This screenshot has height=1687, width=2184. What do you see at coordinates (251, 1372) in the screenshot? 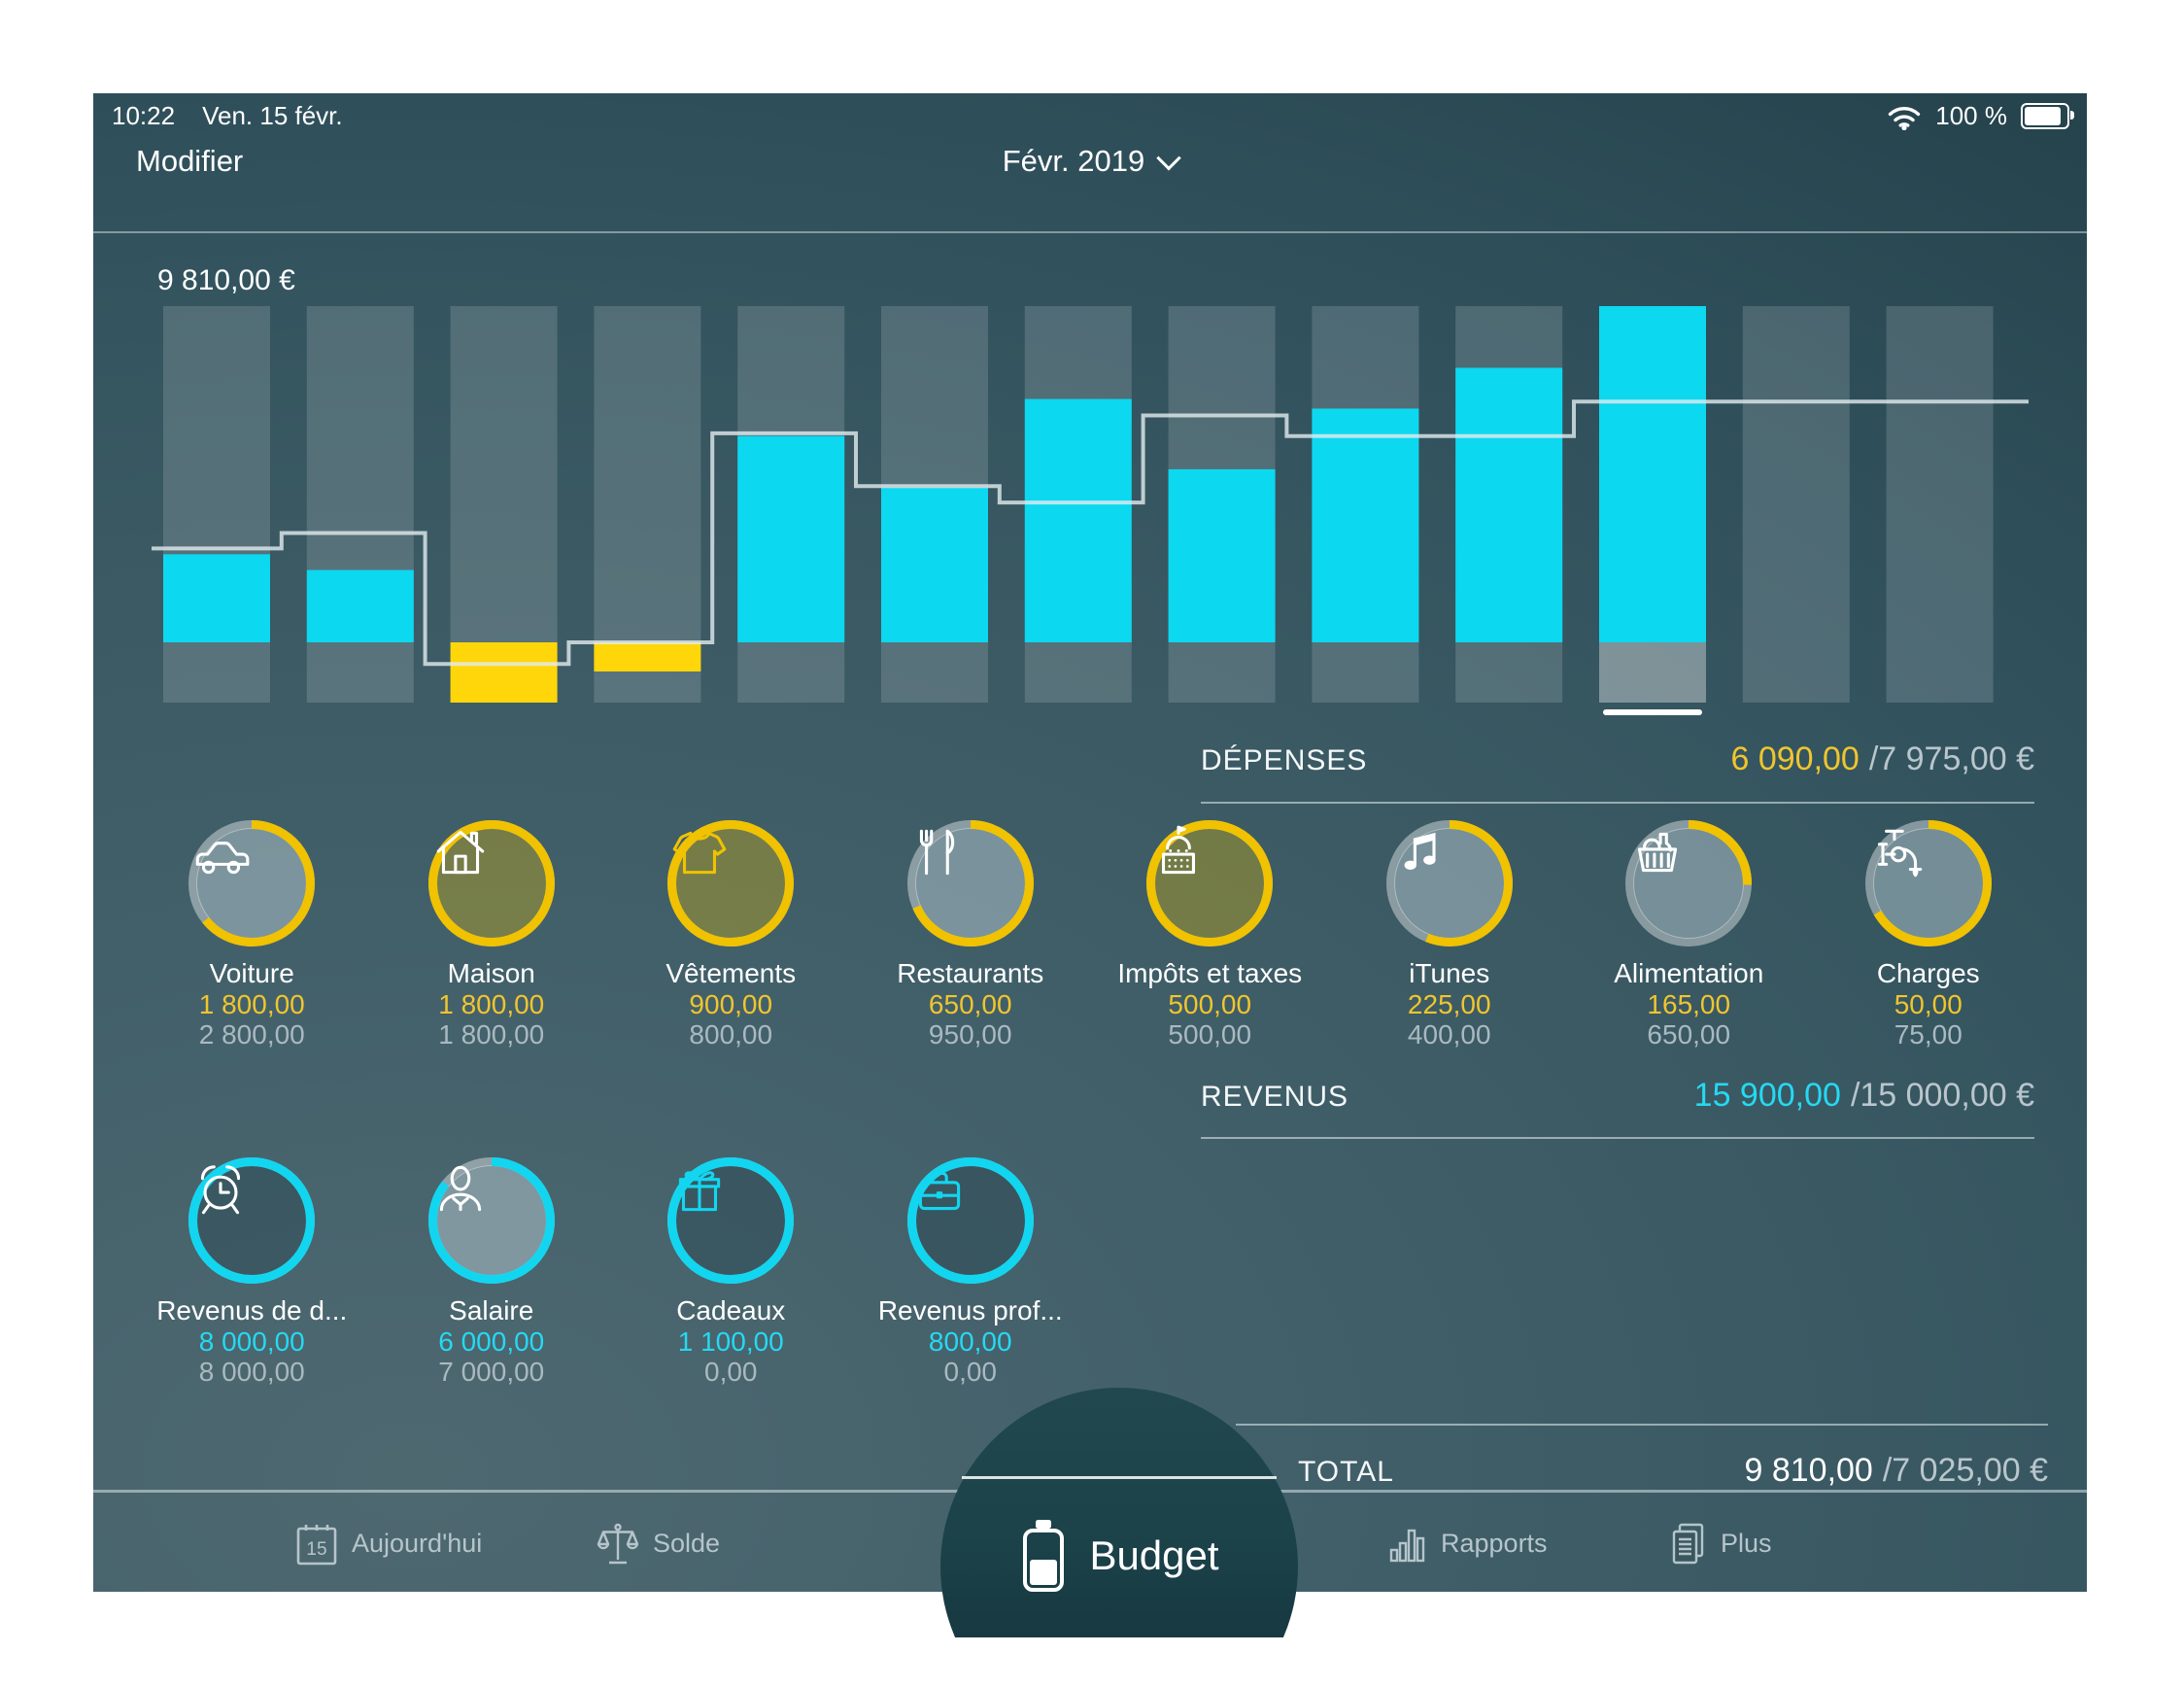
I see `category-budget: 8 000,00` at bounding box center [251, 1372].